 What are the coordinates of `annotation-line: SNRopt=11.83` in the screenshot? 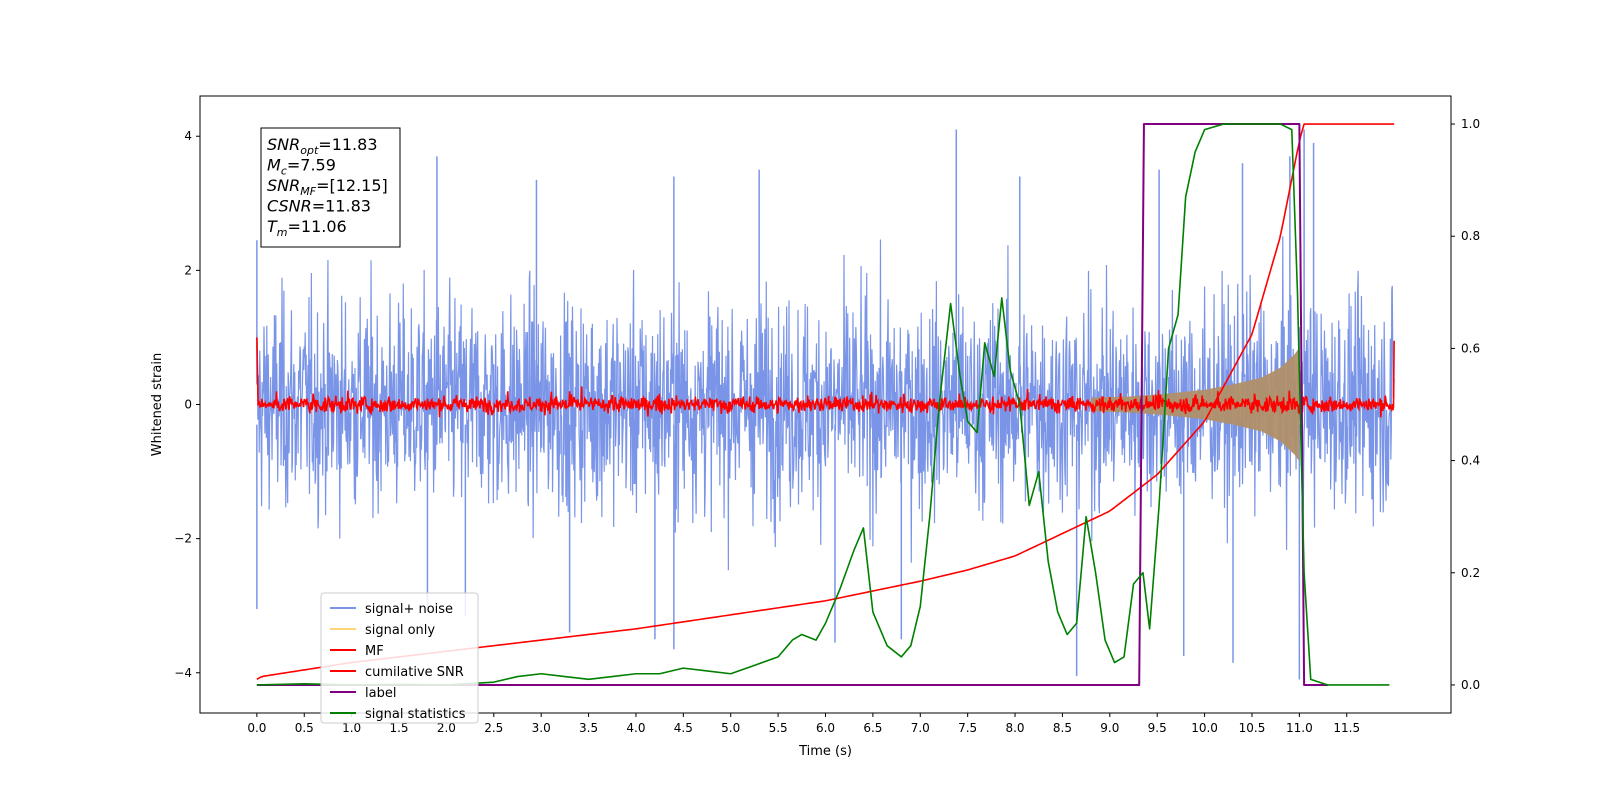 It's located at (322, 146).